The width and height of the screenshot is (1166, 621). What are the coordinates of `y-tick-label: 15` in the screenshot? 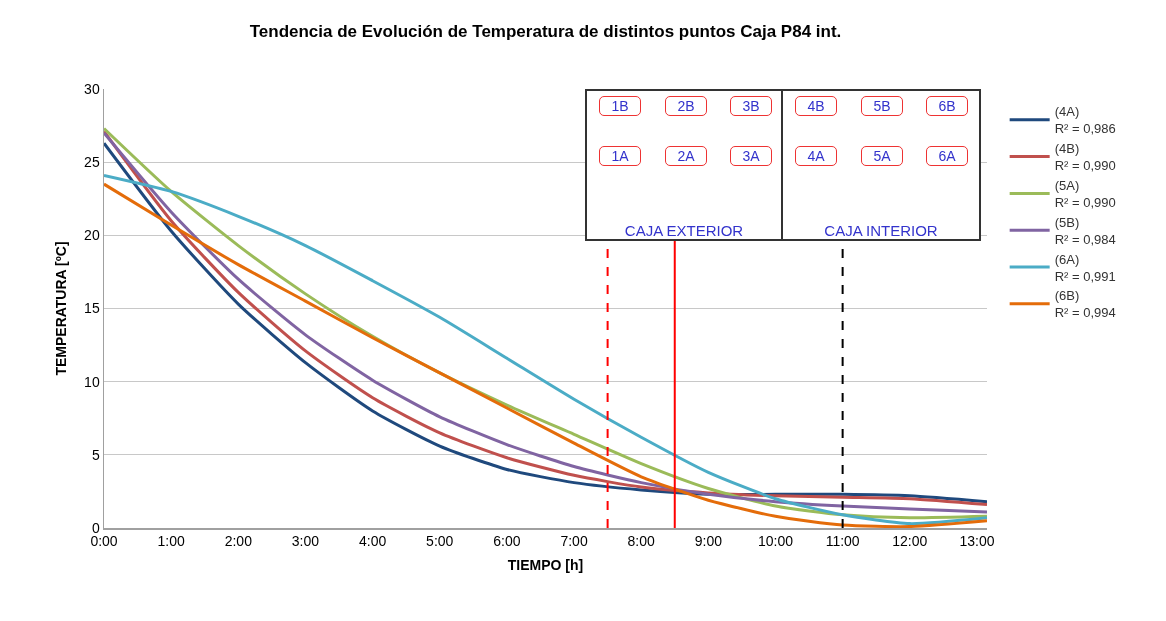 It's located at (92, 308).